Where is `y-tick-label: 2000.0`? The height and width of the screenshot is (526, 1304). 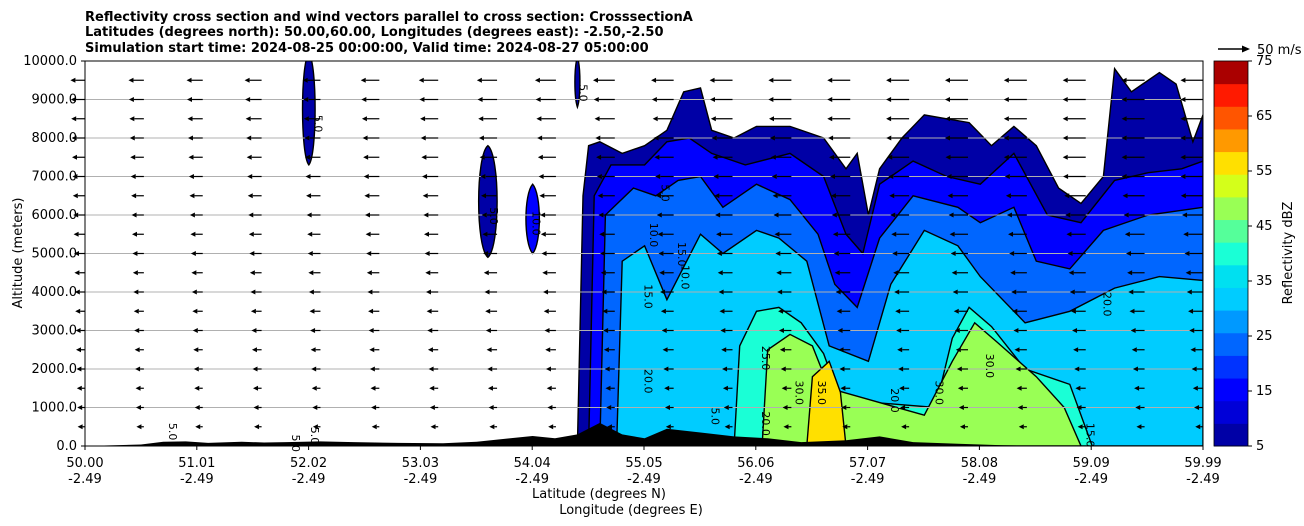
y-tick-label: 2000.0 is located at coordinates (55, 369).